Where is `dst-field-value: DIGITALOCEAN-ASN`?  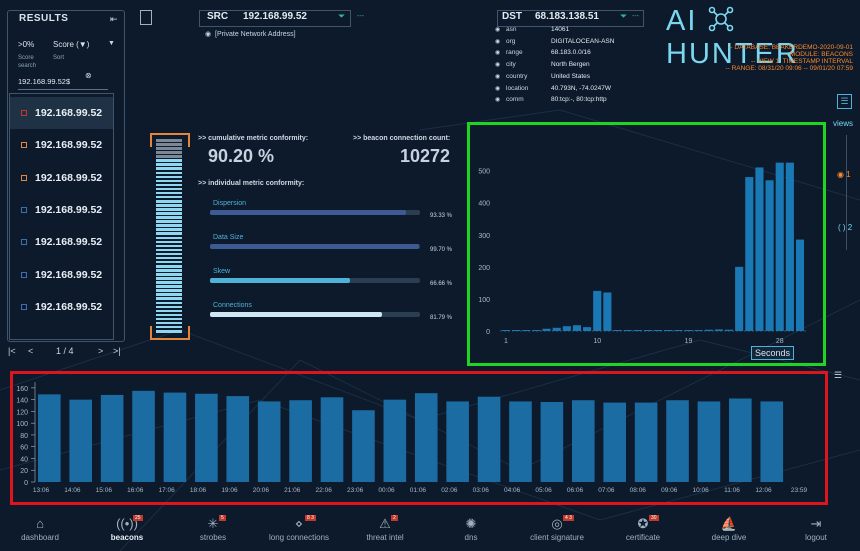 dst-field-value: DIGITALOCEAN-ASN is located at coordinates (583, 41).